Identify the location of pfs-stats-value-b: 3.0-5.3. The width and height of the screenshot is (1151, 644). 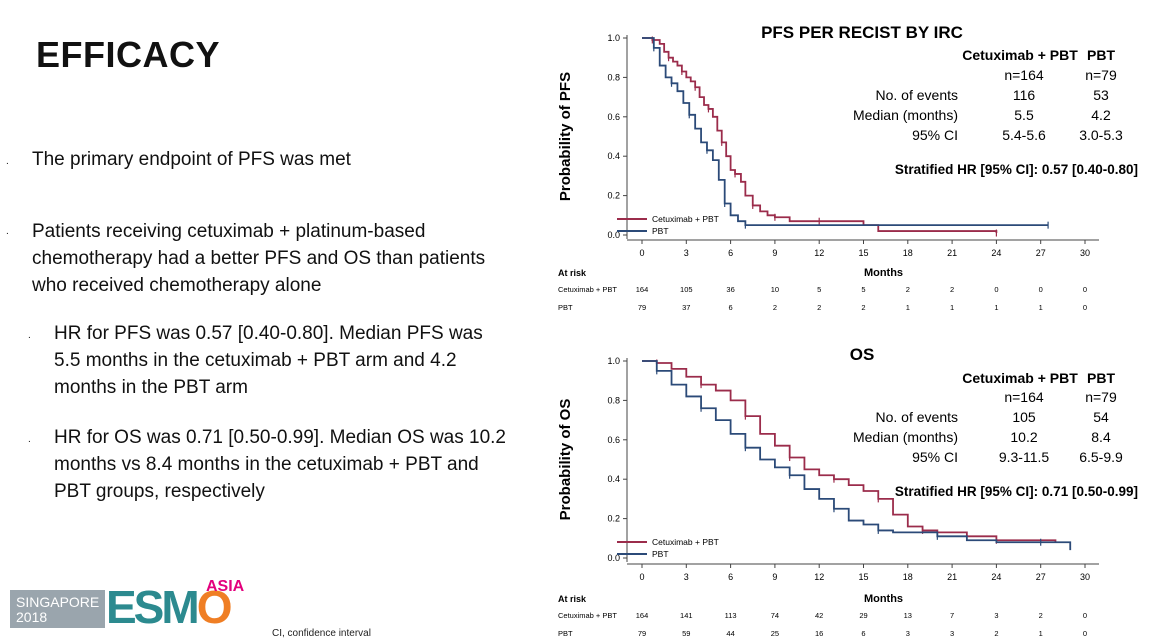
(1101, 135).